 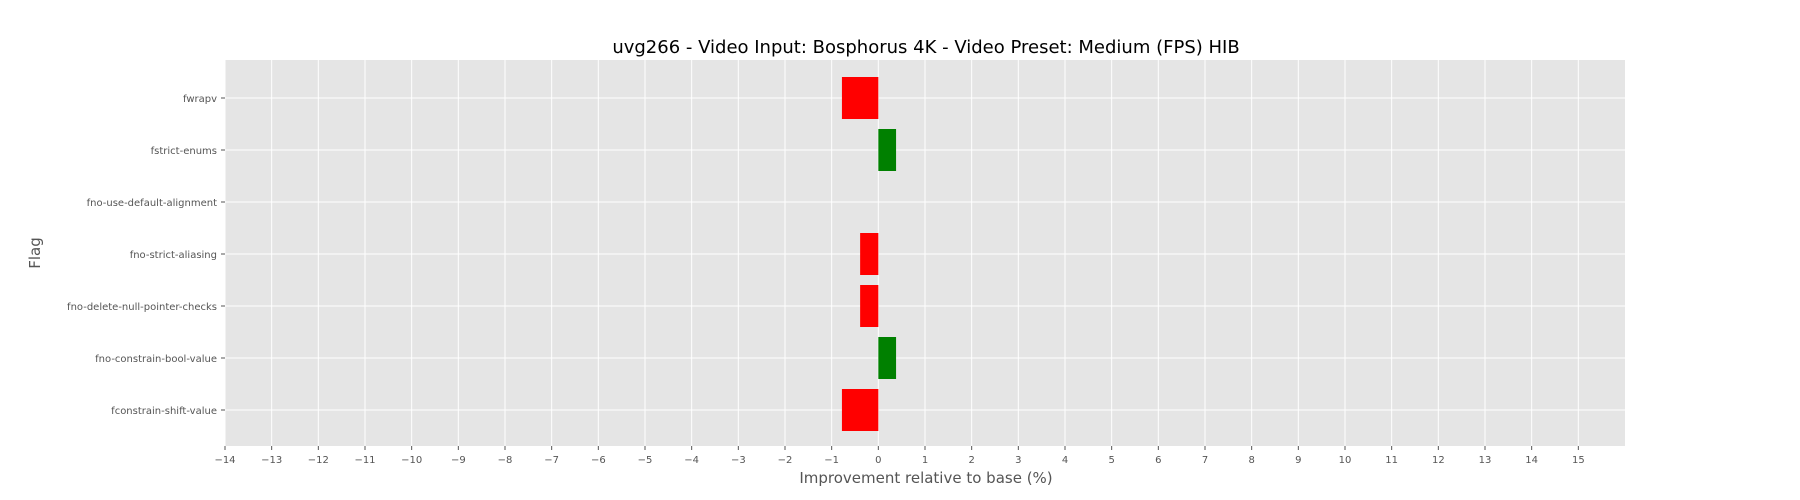 What do you see at coordinates (691, 460) in the screenshot?
I see `x-tick-label: −4` at bounding box center [691, 460].